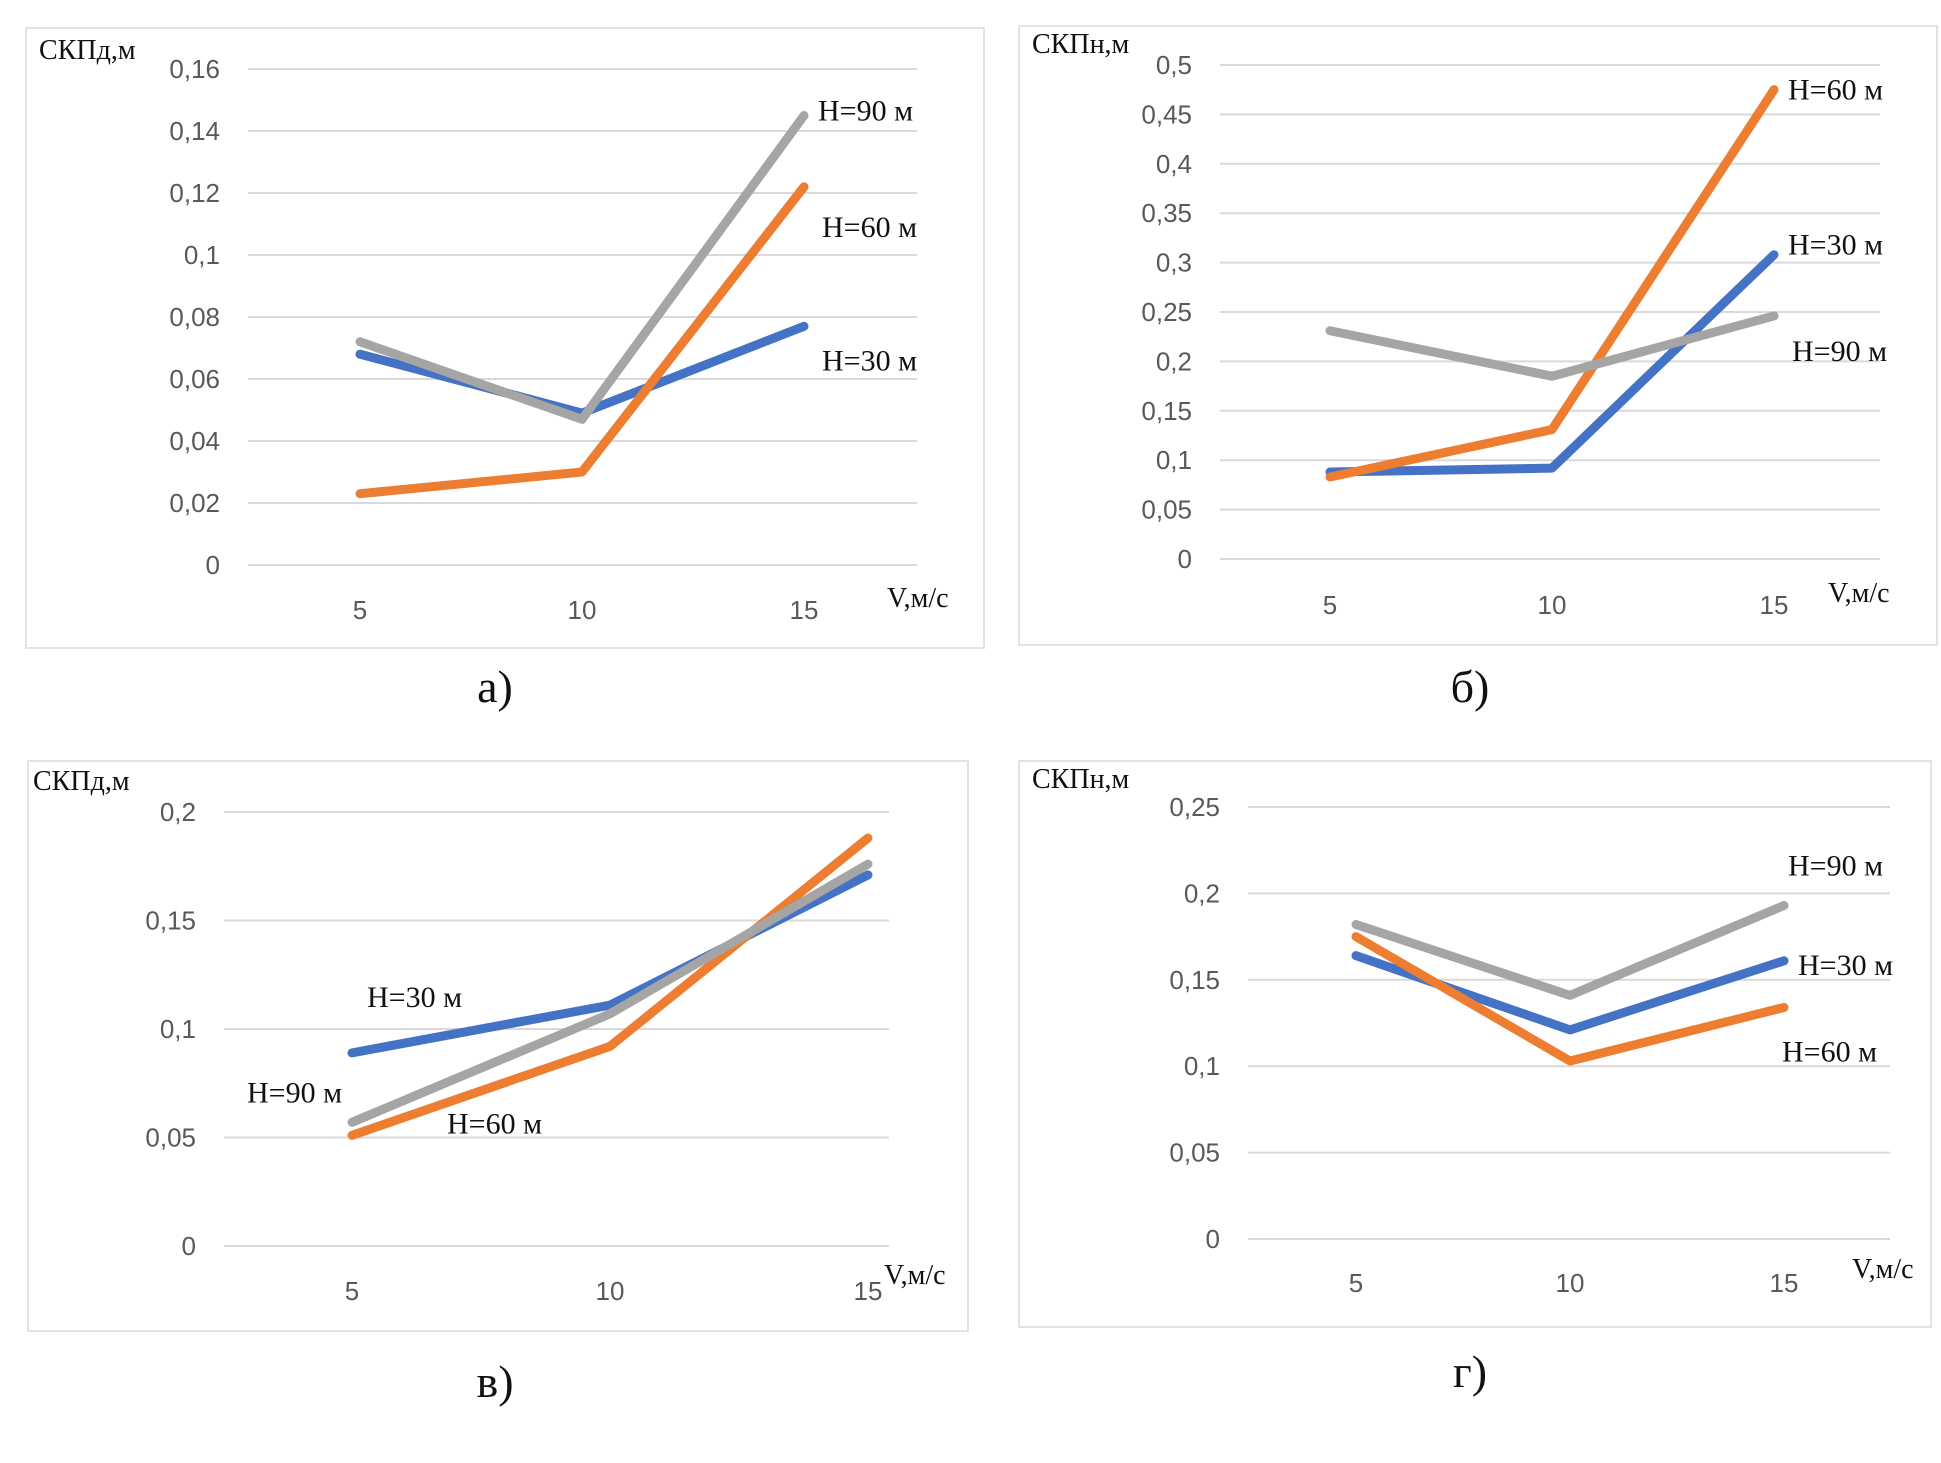 The height and width of the screenshot is (1463, 1941). I want to click on y-tick-label: 0,08, so click(194, 317).